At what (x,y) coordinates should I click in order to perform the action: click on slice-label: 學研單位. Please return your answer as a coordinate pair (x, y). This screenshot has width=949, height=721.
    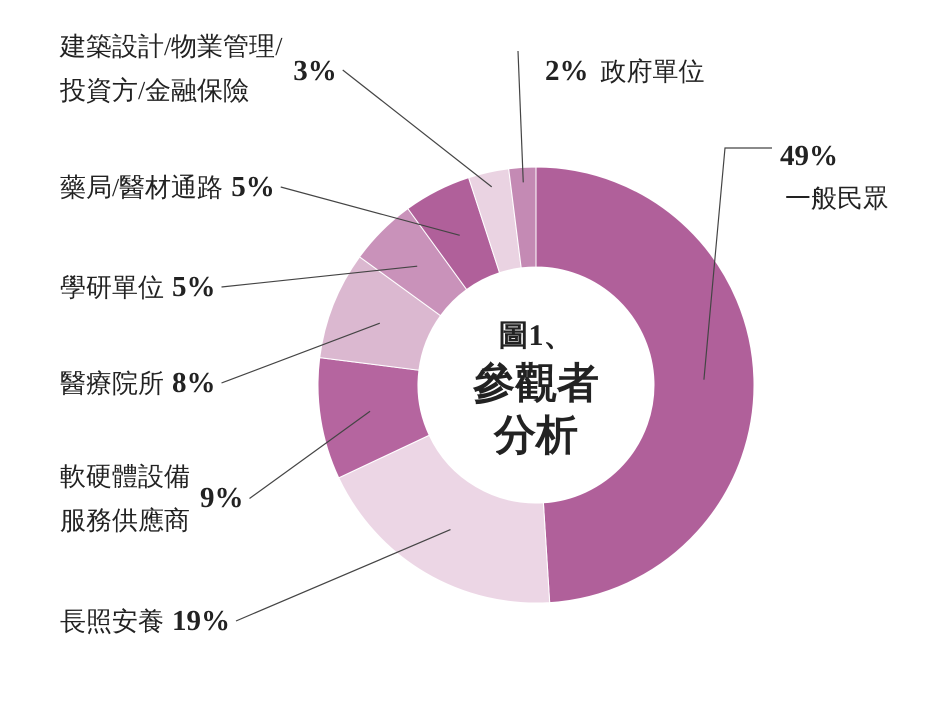
    Looking at the image, I should click on (112, 287).